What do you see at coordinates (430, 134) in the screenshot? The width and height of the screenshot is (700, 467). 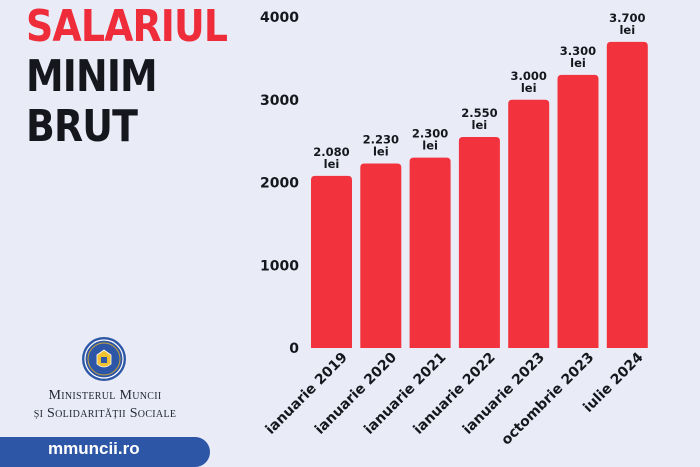 I see `data-label-value: 2.300` at bounding box center [430, 134].